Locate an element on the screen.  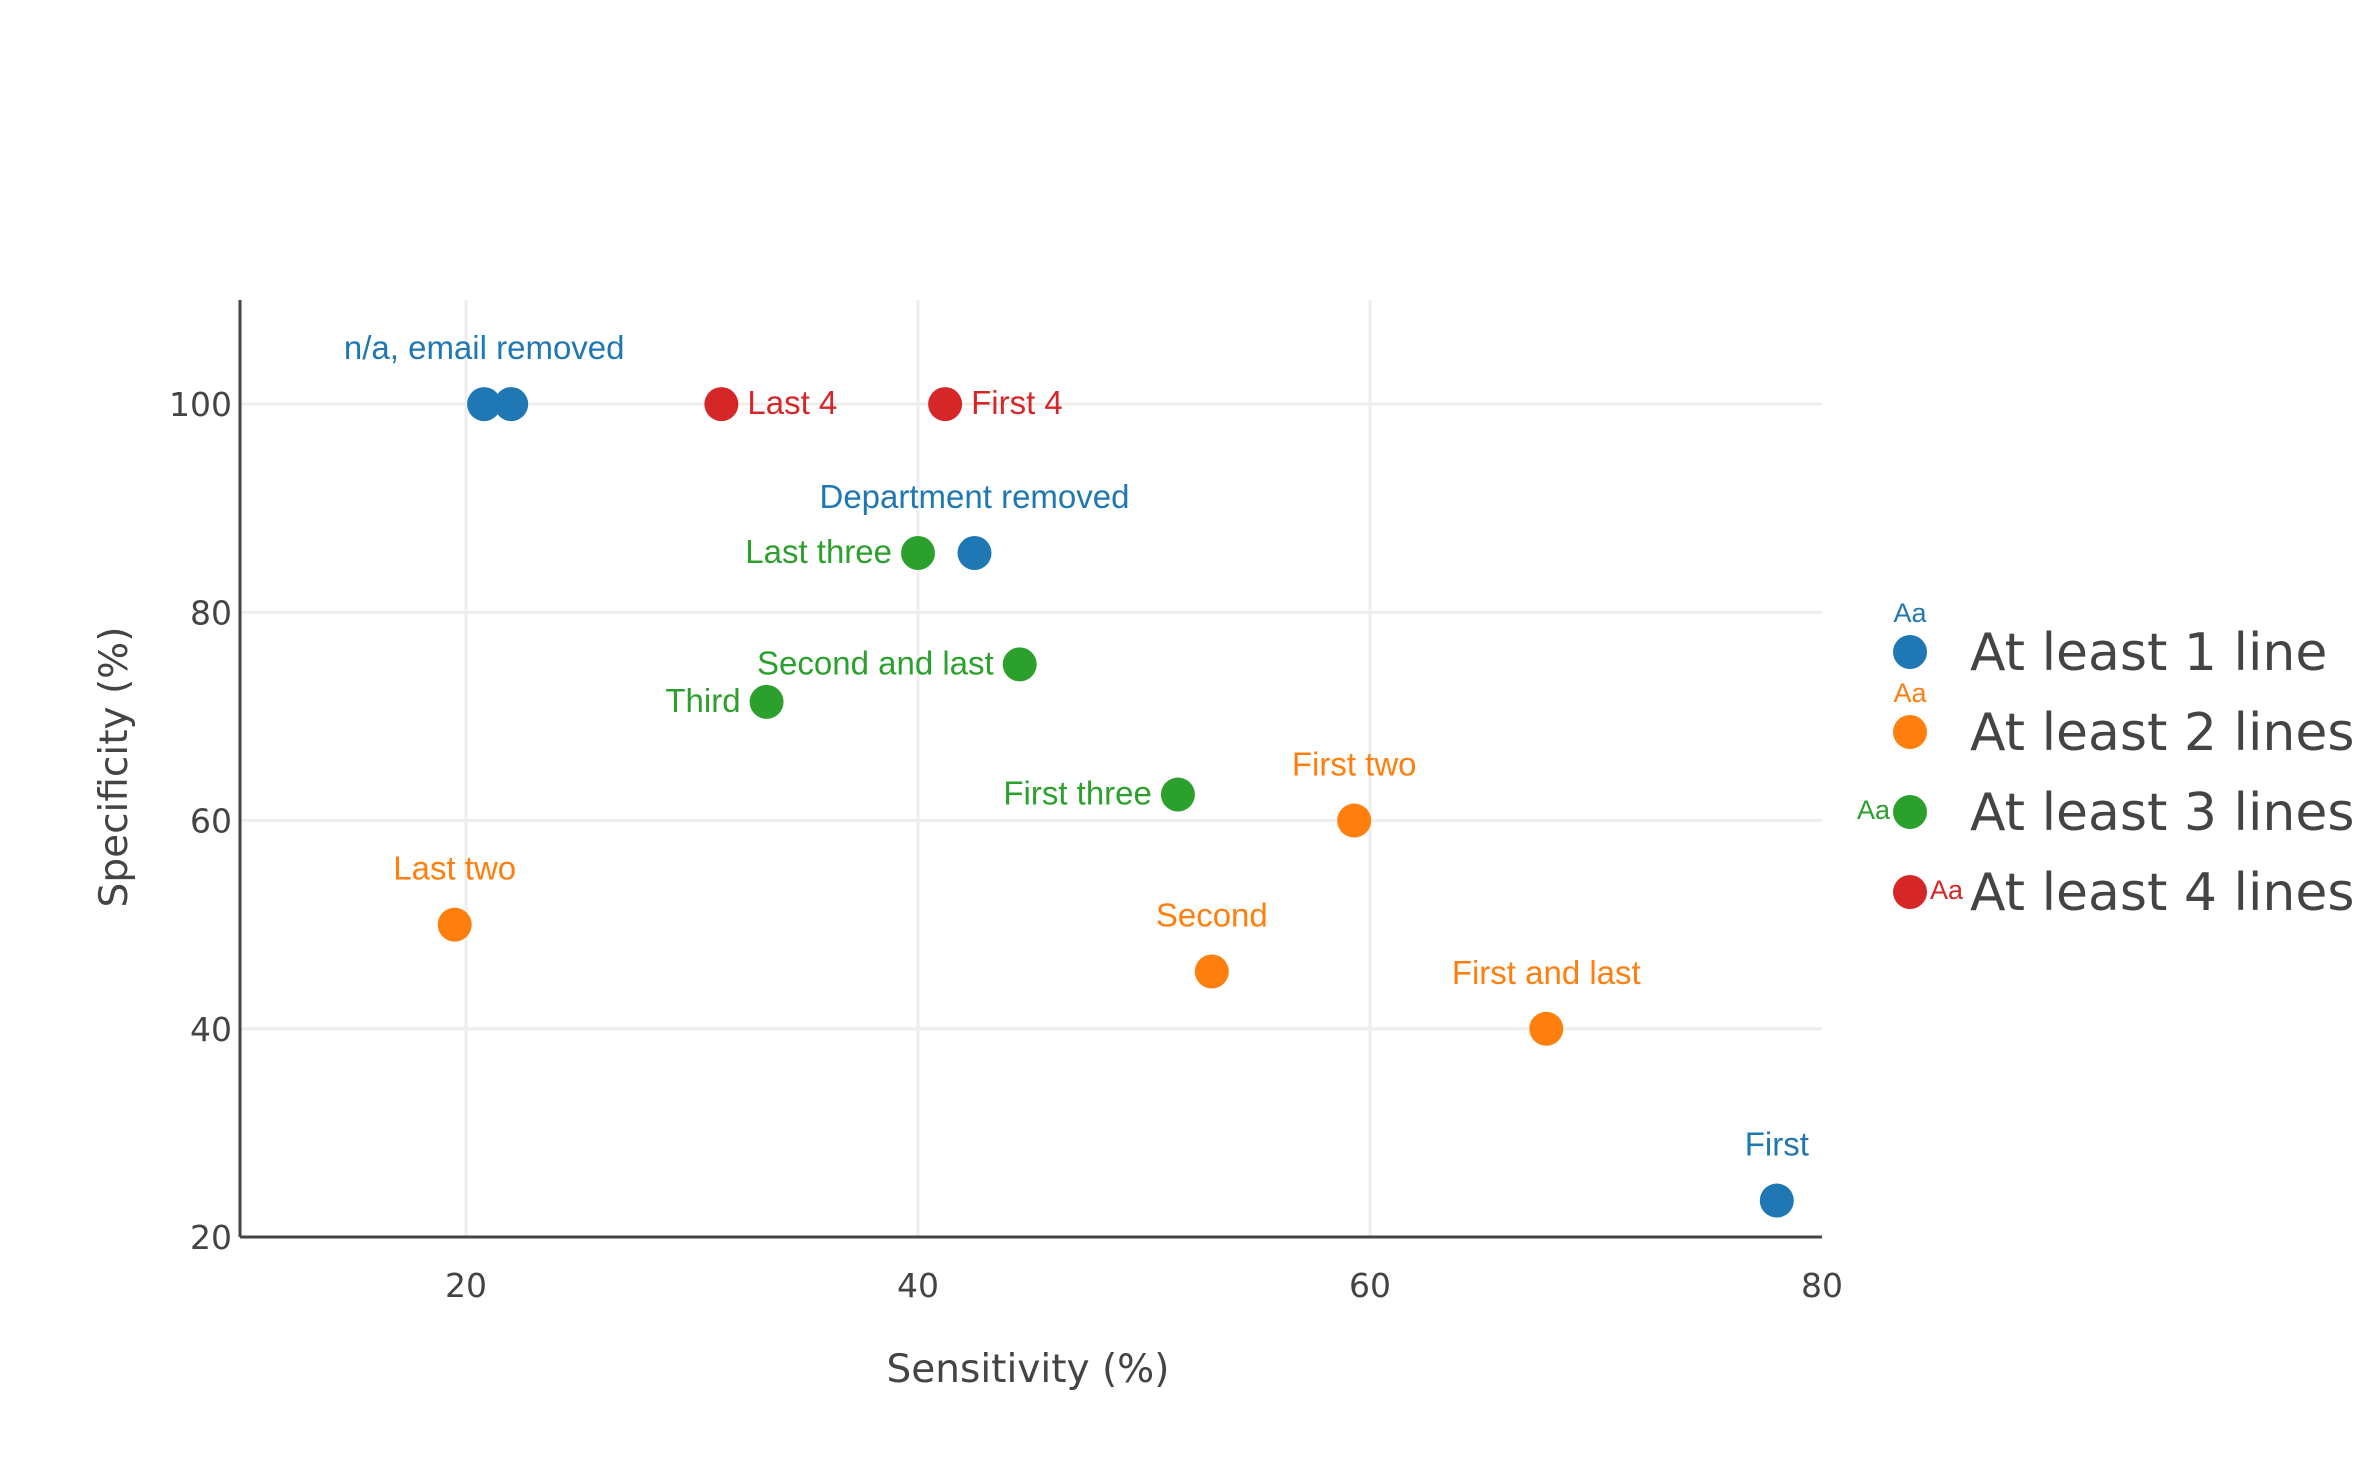
legend-label: At least 2 lines is located at coordinates (2162, 733).